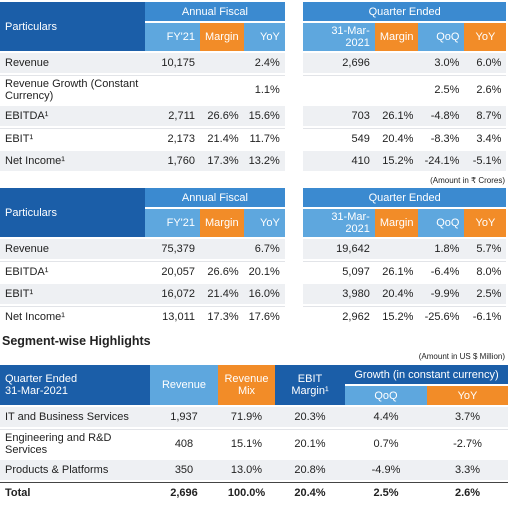  Describe the element at coordinates (254, 492) in the screenshot. I see `data-row: Total 2,696 100.0% 20.4% 2.5% 2.6%` at that location.